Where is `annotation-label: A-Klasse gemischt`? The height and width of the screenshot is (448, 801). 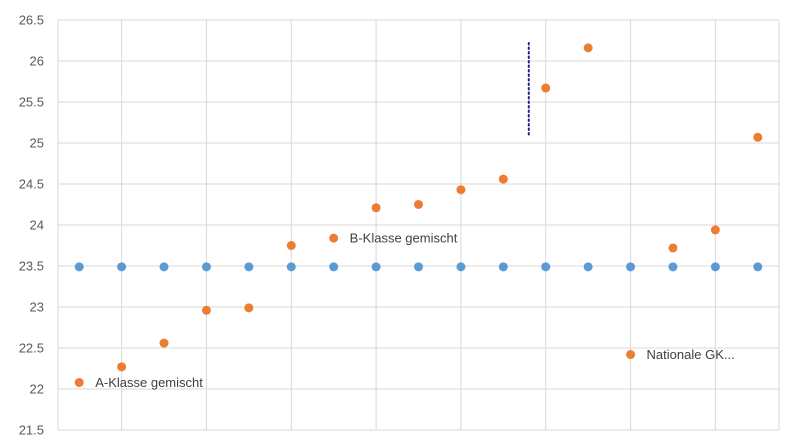
annotation-label: A-Klasse gemischt is located at coordinates (149, 382).